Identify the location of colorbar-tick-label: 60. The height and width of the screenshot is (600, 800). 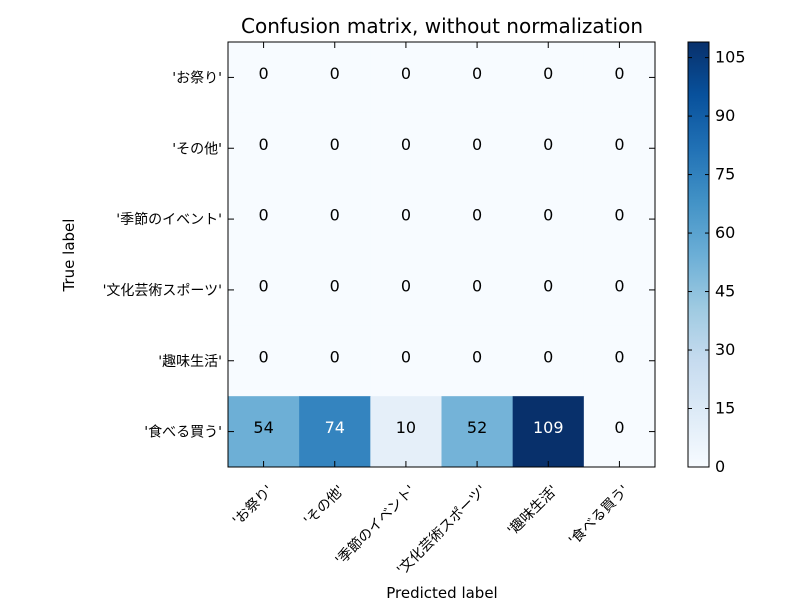
(725, 232).